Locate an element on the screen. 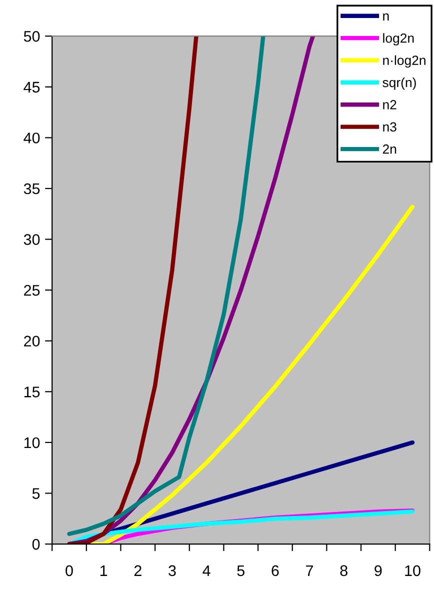  legend-label: n is located at coordinates (386, 16).